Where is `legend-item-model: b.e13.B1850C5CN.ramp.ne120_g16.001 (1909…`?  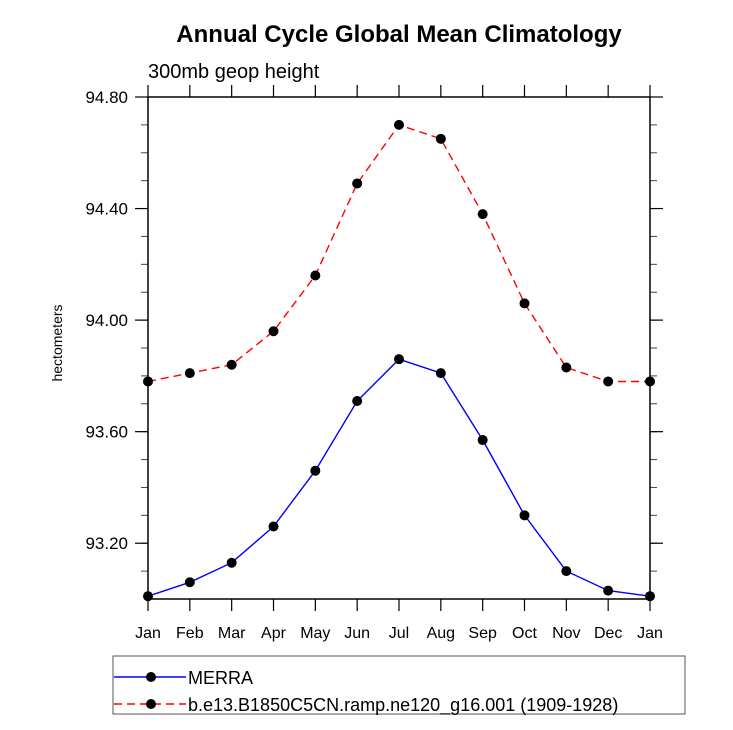 legend-item-model: b.e13.B1850C5CN.ramp.ne120_g16.001 (1909… is located at coordinates (366, 705).